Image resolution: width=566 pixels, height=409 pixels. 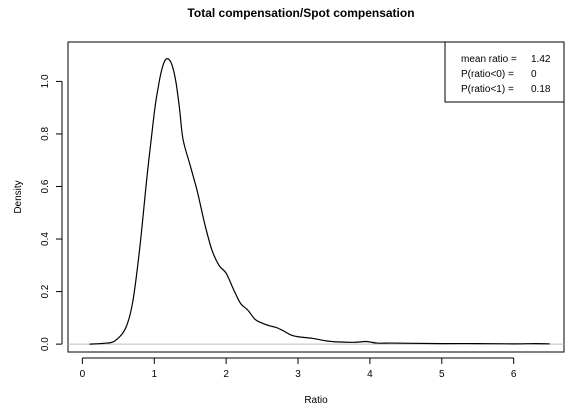 What do you see at coordinates (489, 59) in the screenshot?
I see `legend-label-mean: mean ratio =` at bounding box center [489, 59].